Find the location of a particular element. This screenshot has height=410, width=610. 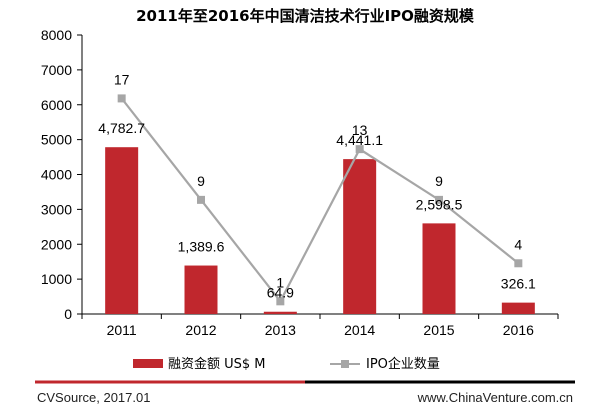

line-data-label: 13 is located at coordinates (360, 130).